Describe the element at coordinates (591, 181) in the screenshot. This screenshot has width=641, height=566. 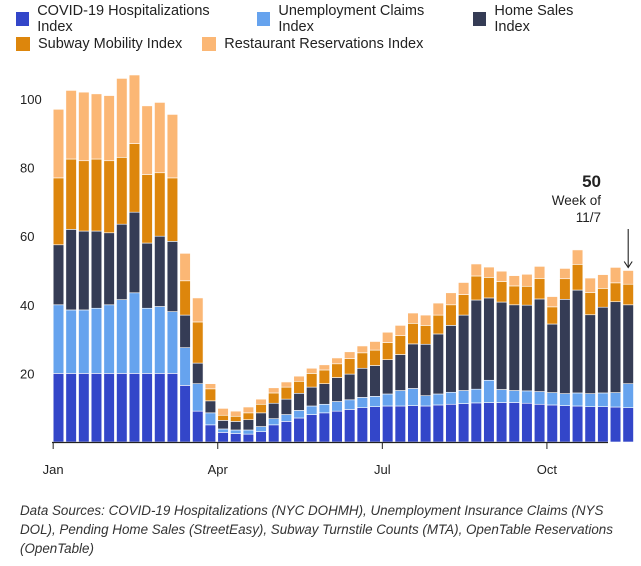
I see `annotation-value: 50` at that location.